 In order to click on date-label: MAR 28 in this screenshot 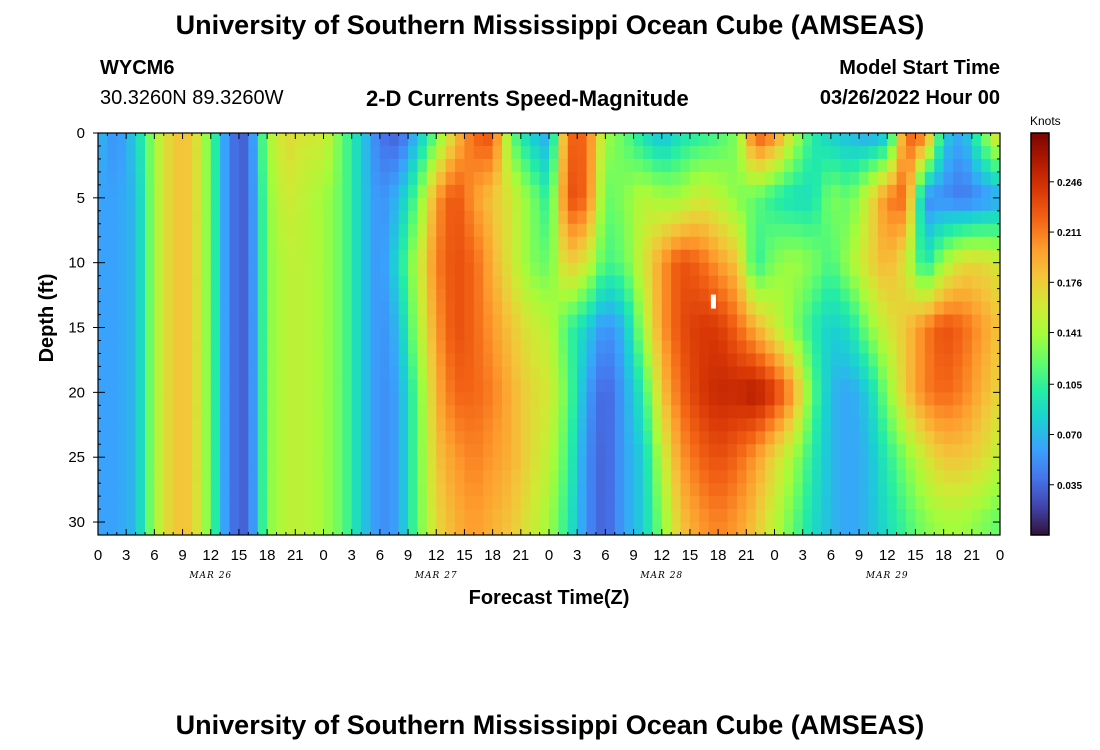, I will do `click(661, 576)`.